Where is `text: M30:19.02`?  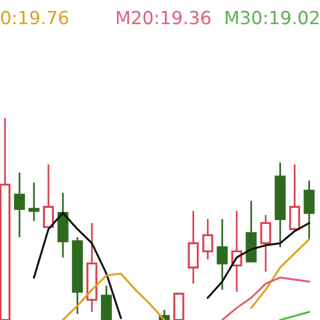 text: M30:19.02 is located at coordinates (272, 17).